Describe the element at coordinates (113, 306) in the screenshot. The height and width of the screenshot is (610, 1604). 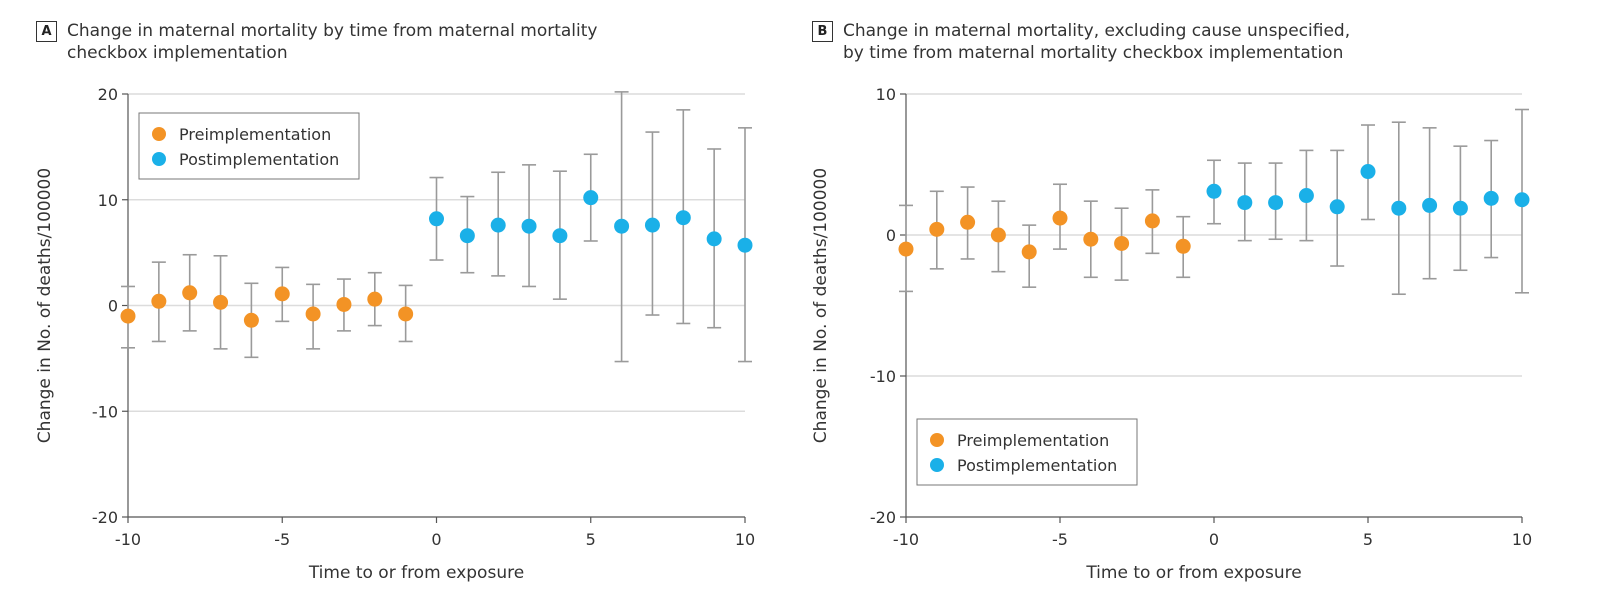
I see `panel-a-y-tick-label: 0` at that location.